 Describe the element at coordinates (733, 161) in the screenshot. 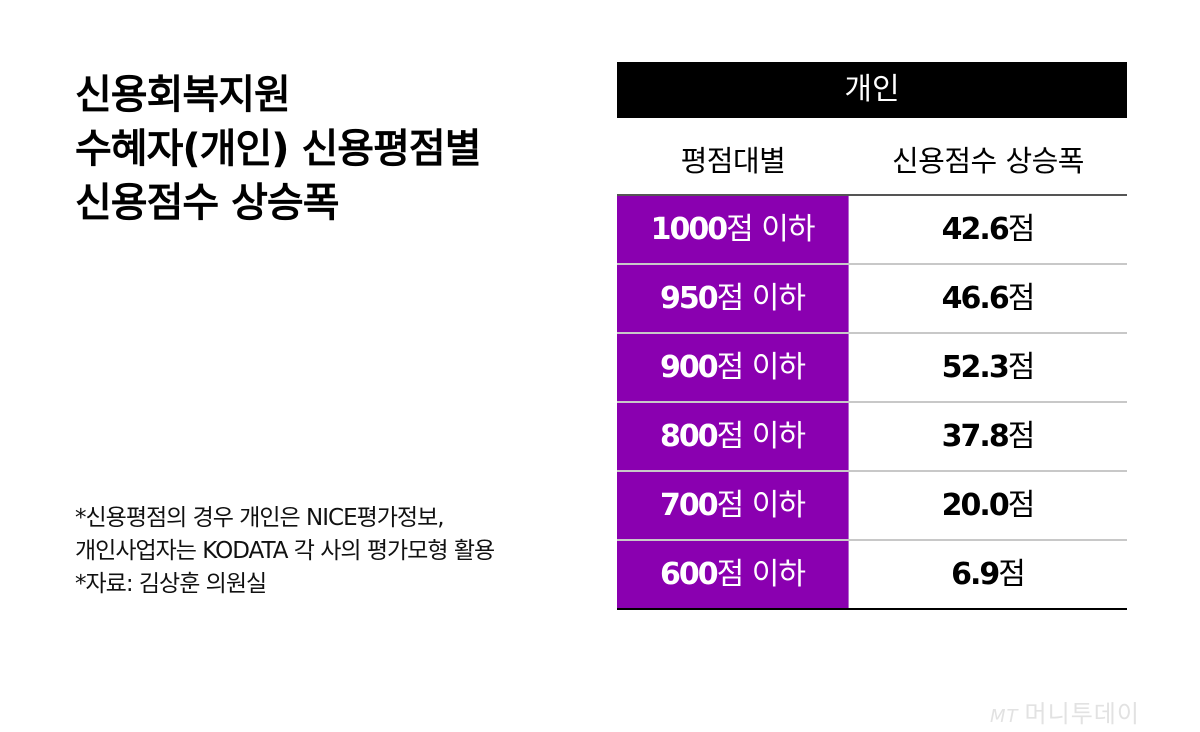

I see `column-header-band: 평점대별` at that location.